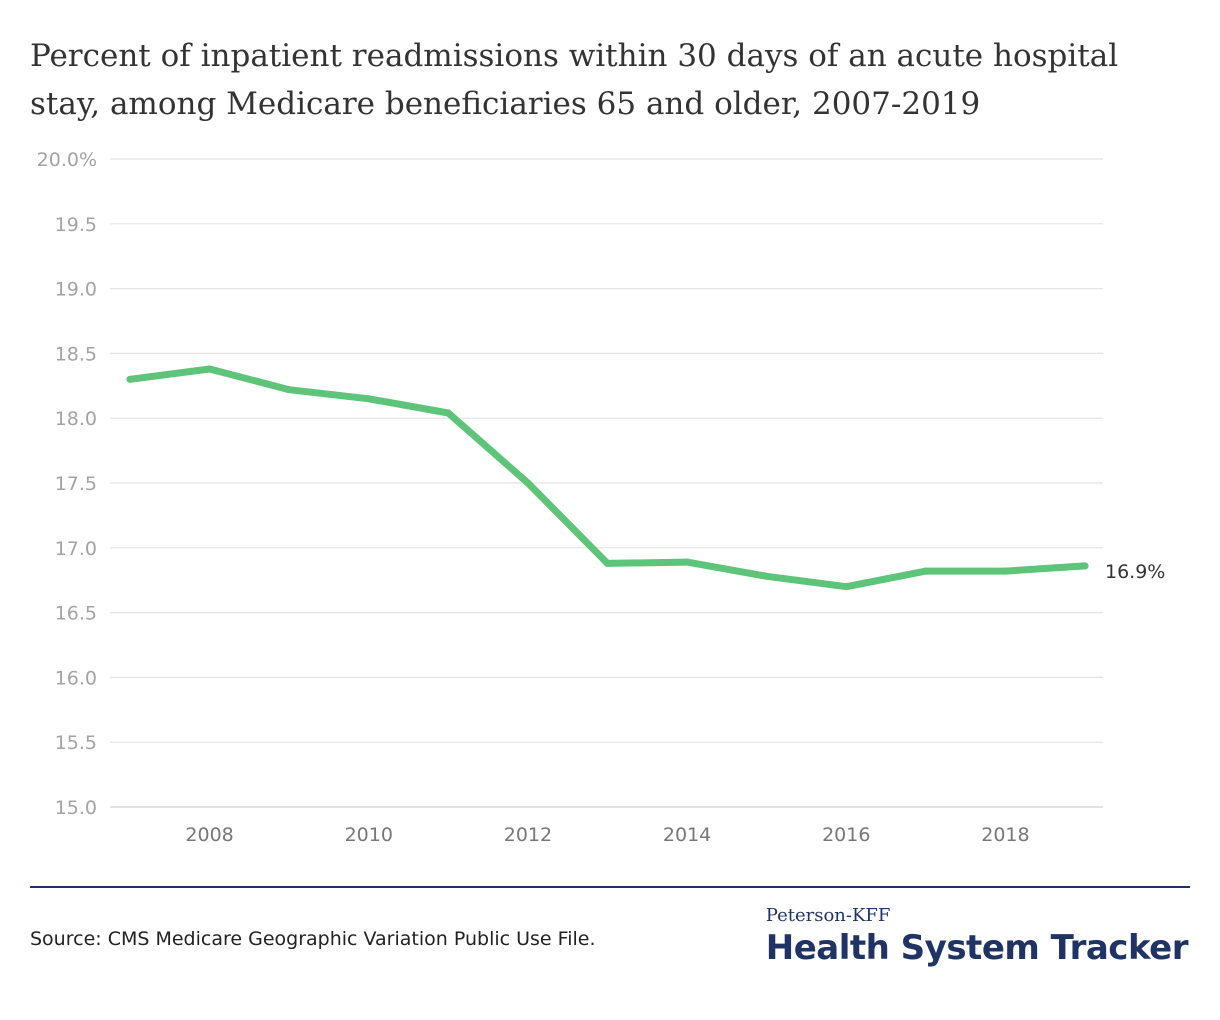 The height and width of the screenshot is (1020, 1220). I want to click on y-tick-label-2: 16.0, so click(76, 678).